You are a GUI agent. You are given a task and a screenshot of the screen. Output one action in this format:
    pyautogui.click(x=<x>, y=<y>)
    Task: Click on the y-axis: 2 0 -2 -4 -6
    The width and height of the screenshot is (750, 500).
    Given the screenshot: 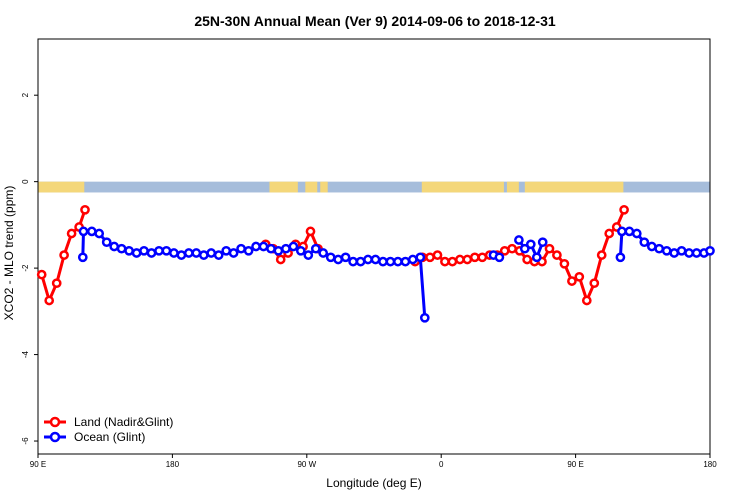 What is the action you would take?
    pyautogui.click(x=29, y=268)
    